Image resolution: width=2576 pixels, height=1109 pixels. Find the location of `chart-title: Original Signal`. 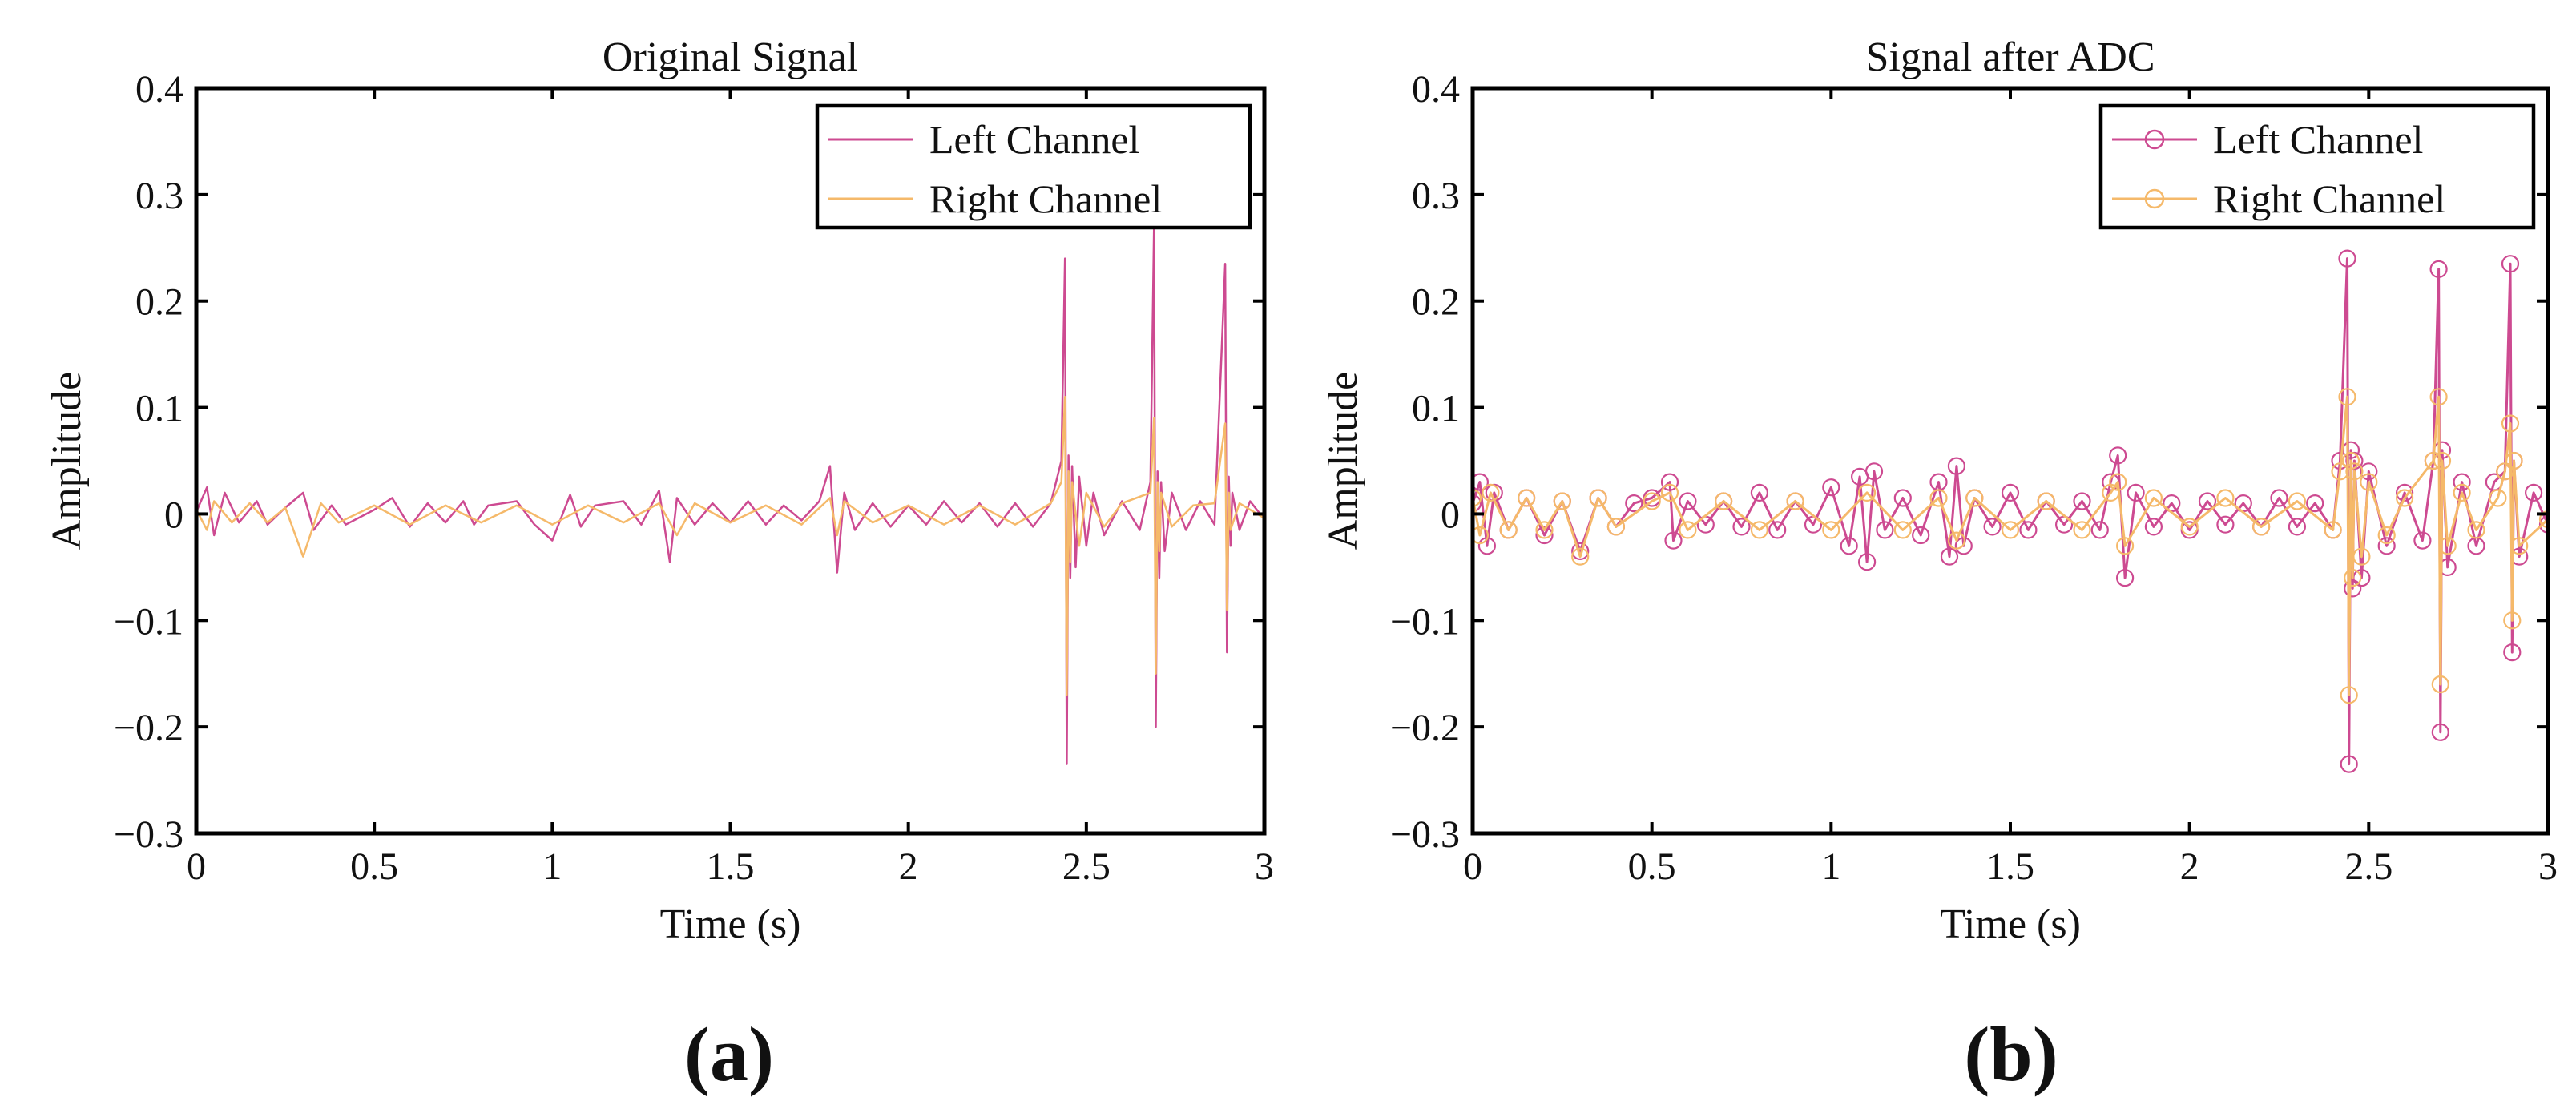

chart-title: Original Signal is located at coordinates (730, 57).